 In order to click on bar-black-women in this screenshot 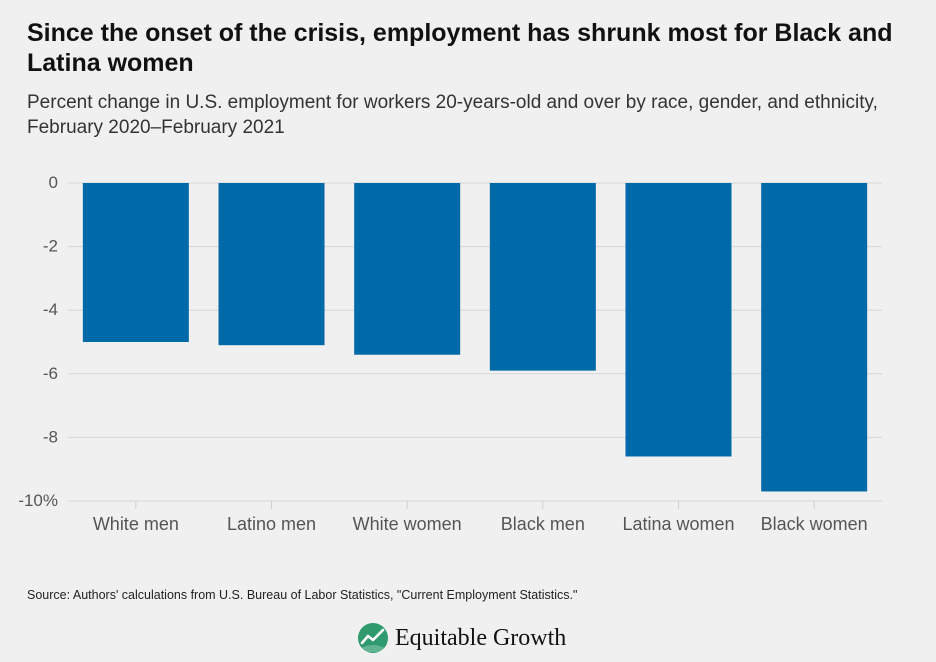, I will do `click(814, 337)`.